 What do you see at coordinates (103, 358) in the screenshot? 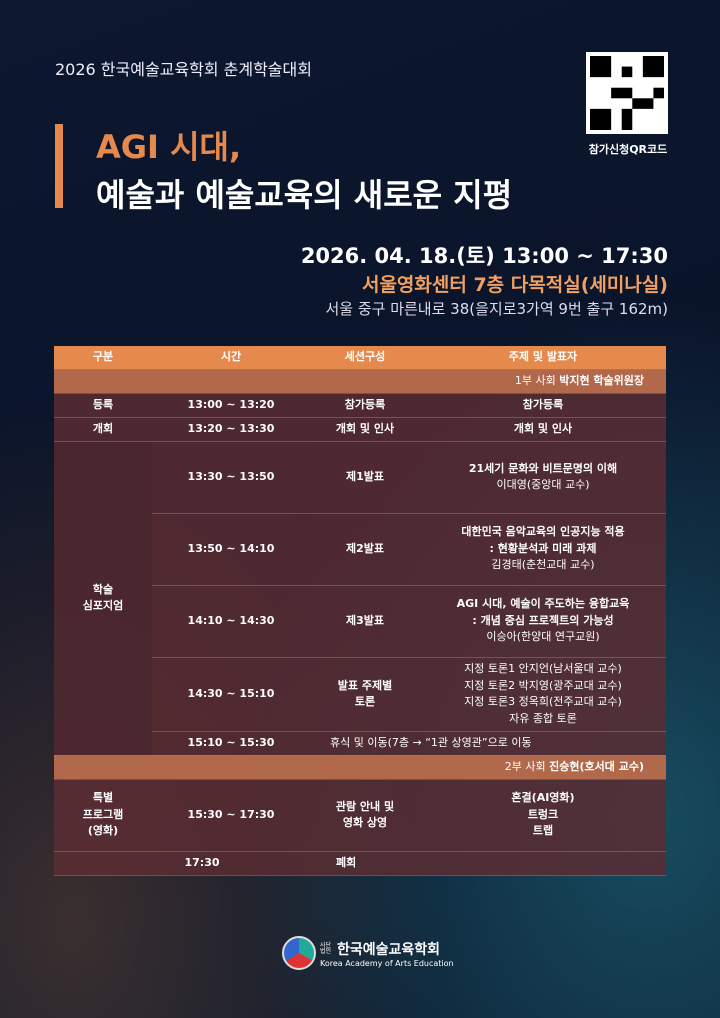
I see `col-header: 구분` at bounding box center [103, 358].